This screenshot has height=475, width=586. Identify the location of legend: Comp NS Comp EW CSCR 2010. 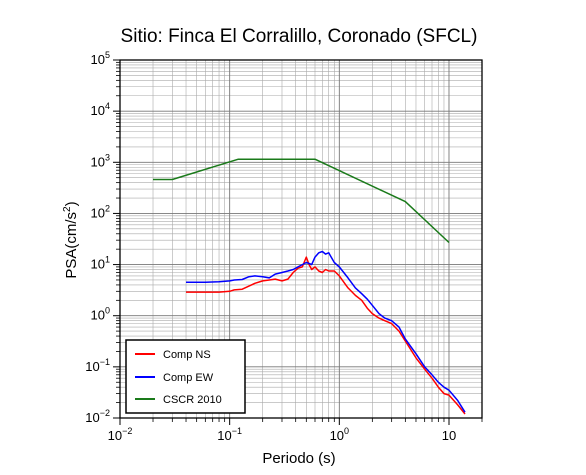
(185, 376).